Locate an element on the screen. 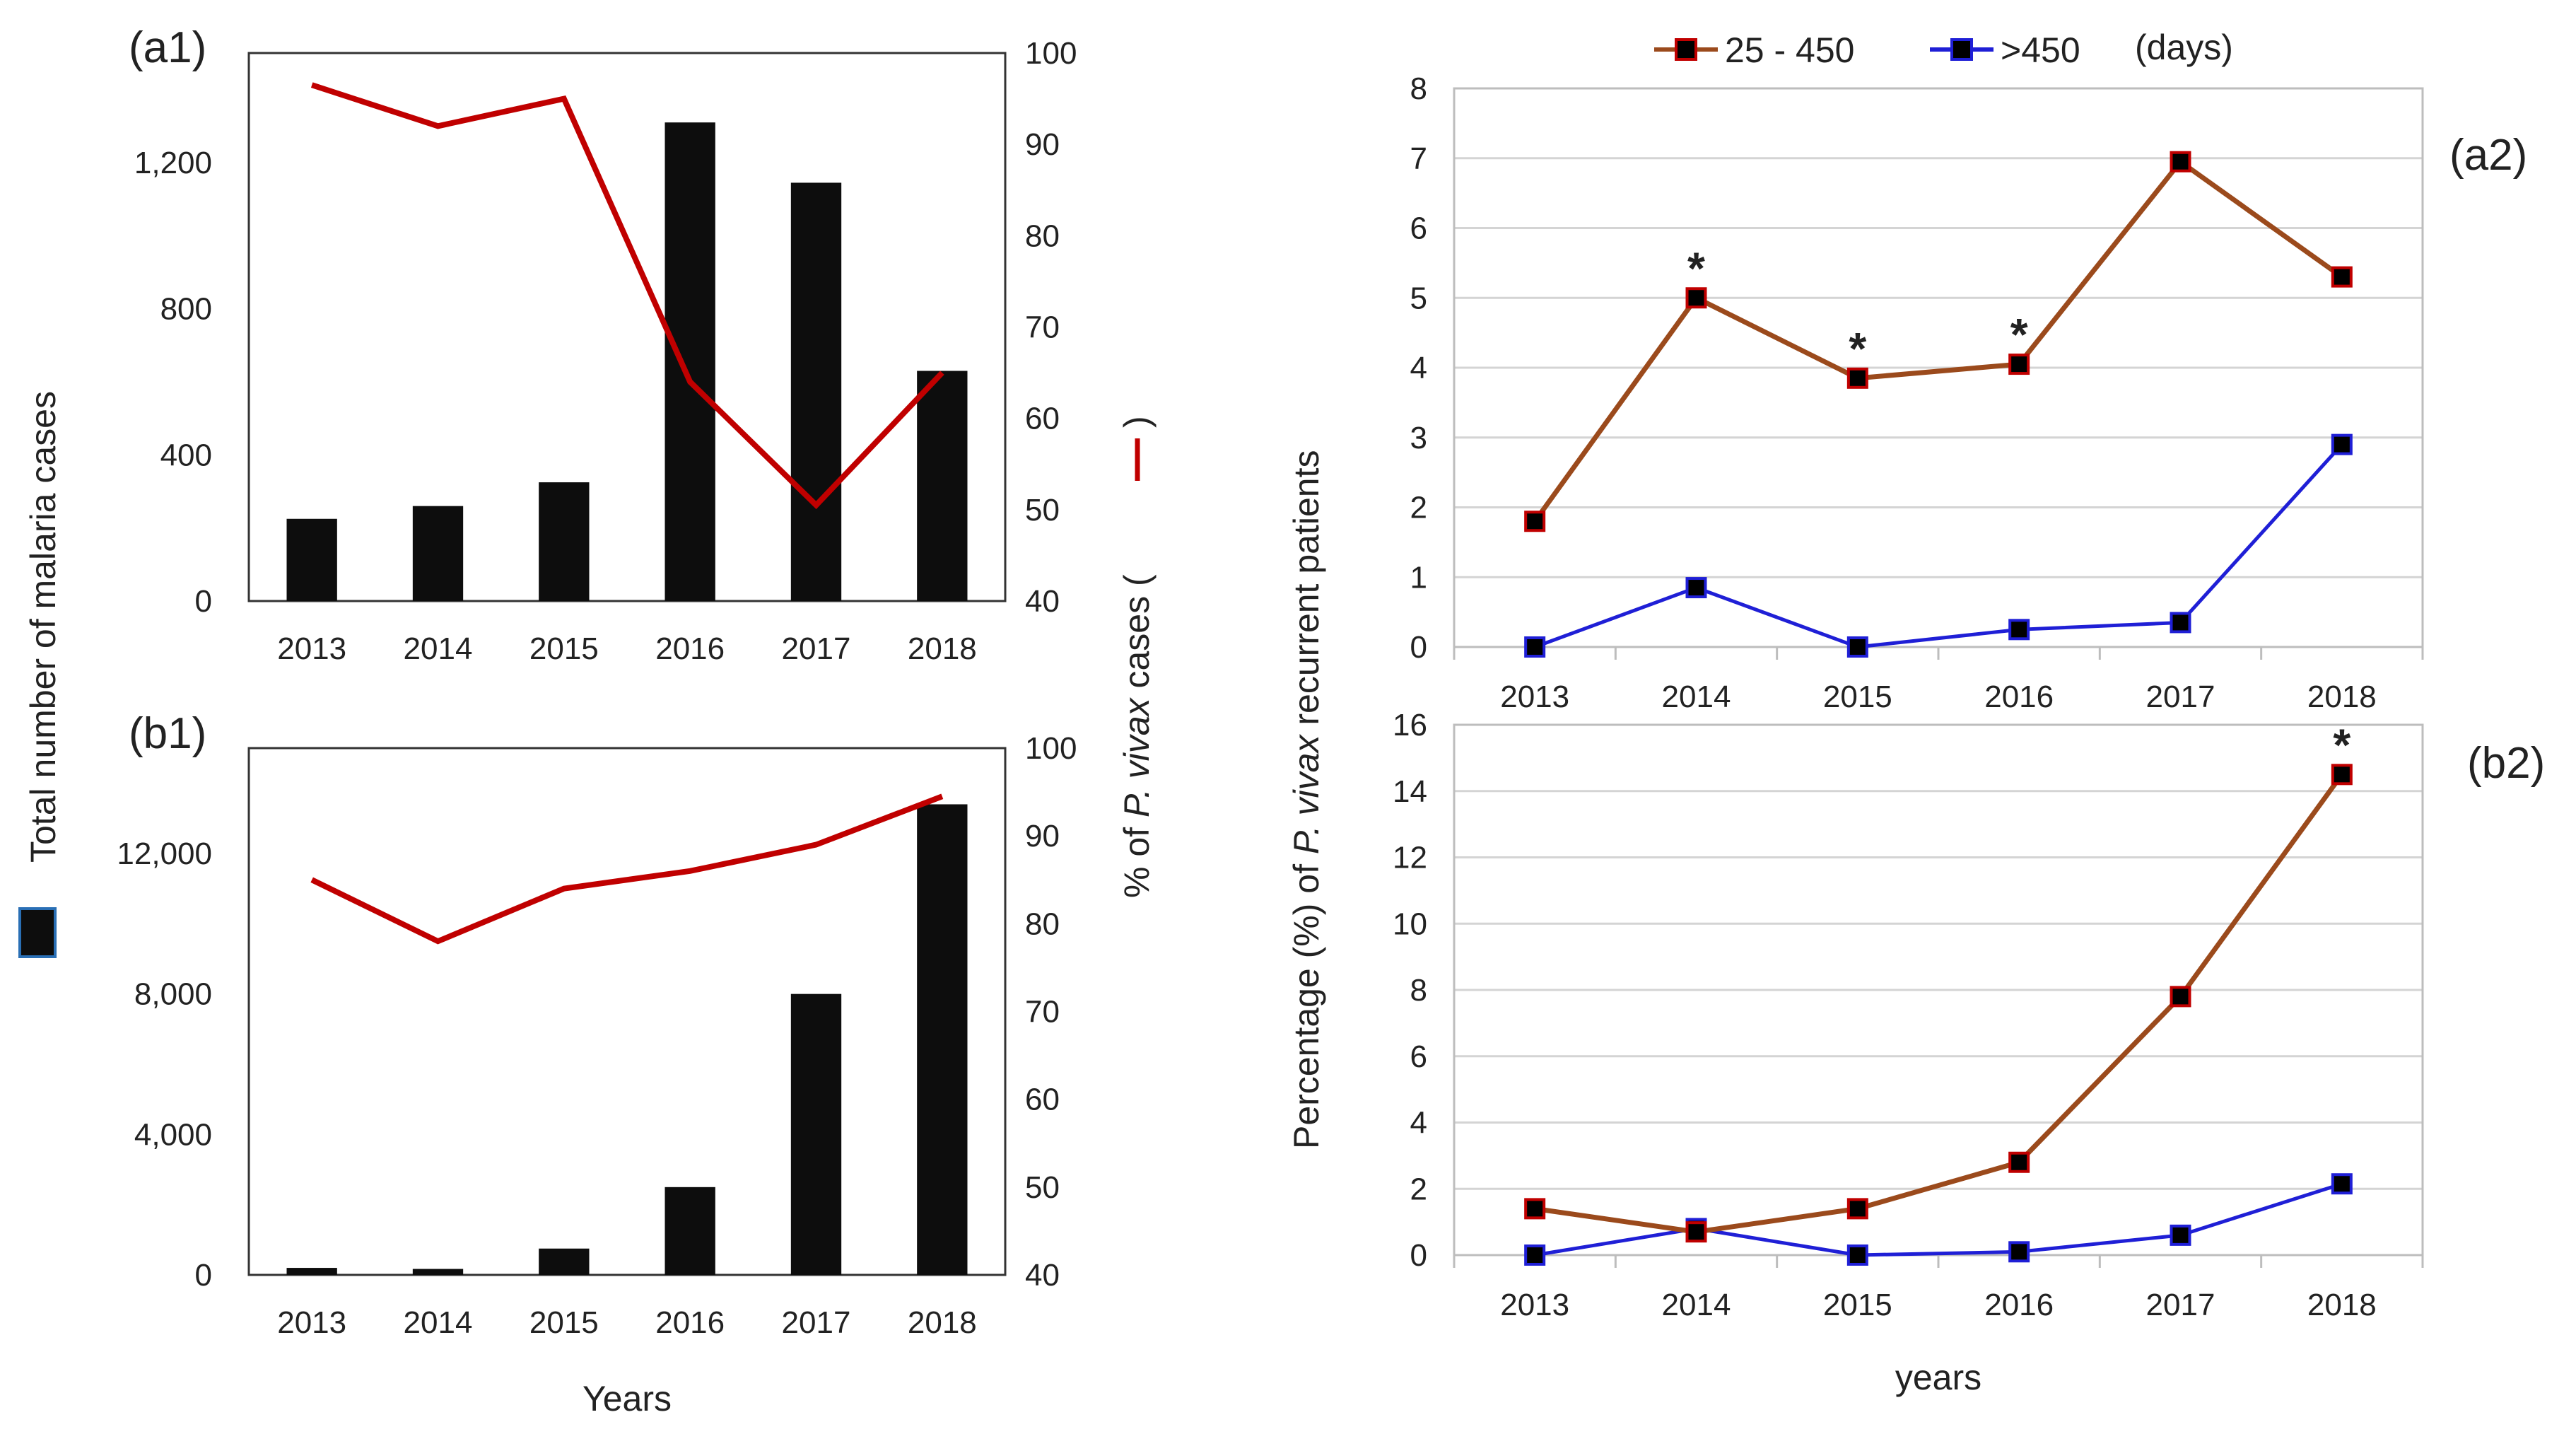 Image resolution: width=2576 pixels, height=1434 pixels. legend-marker-series-b is located at coordinates (1961, 49).